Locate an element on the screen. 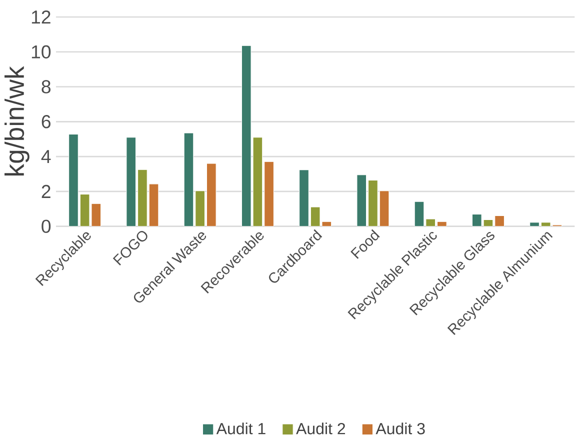 This screenshot has width=583, height=441. y-tick-label: 8 is located at coordinates (46, 87).